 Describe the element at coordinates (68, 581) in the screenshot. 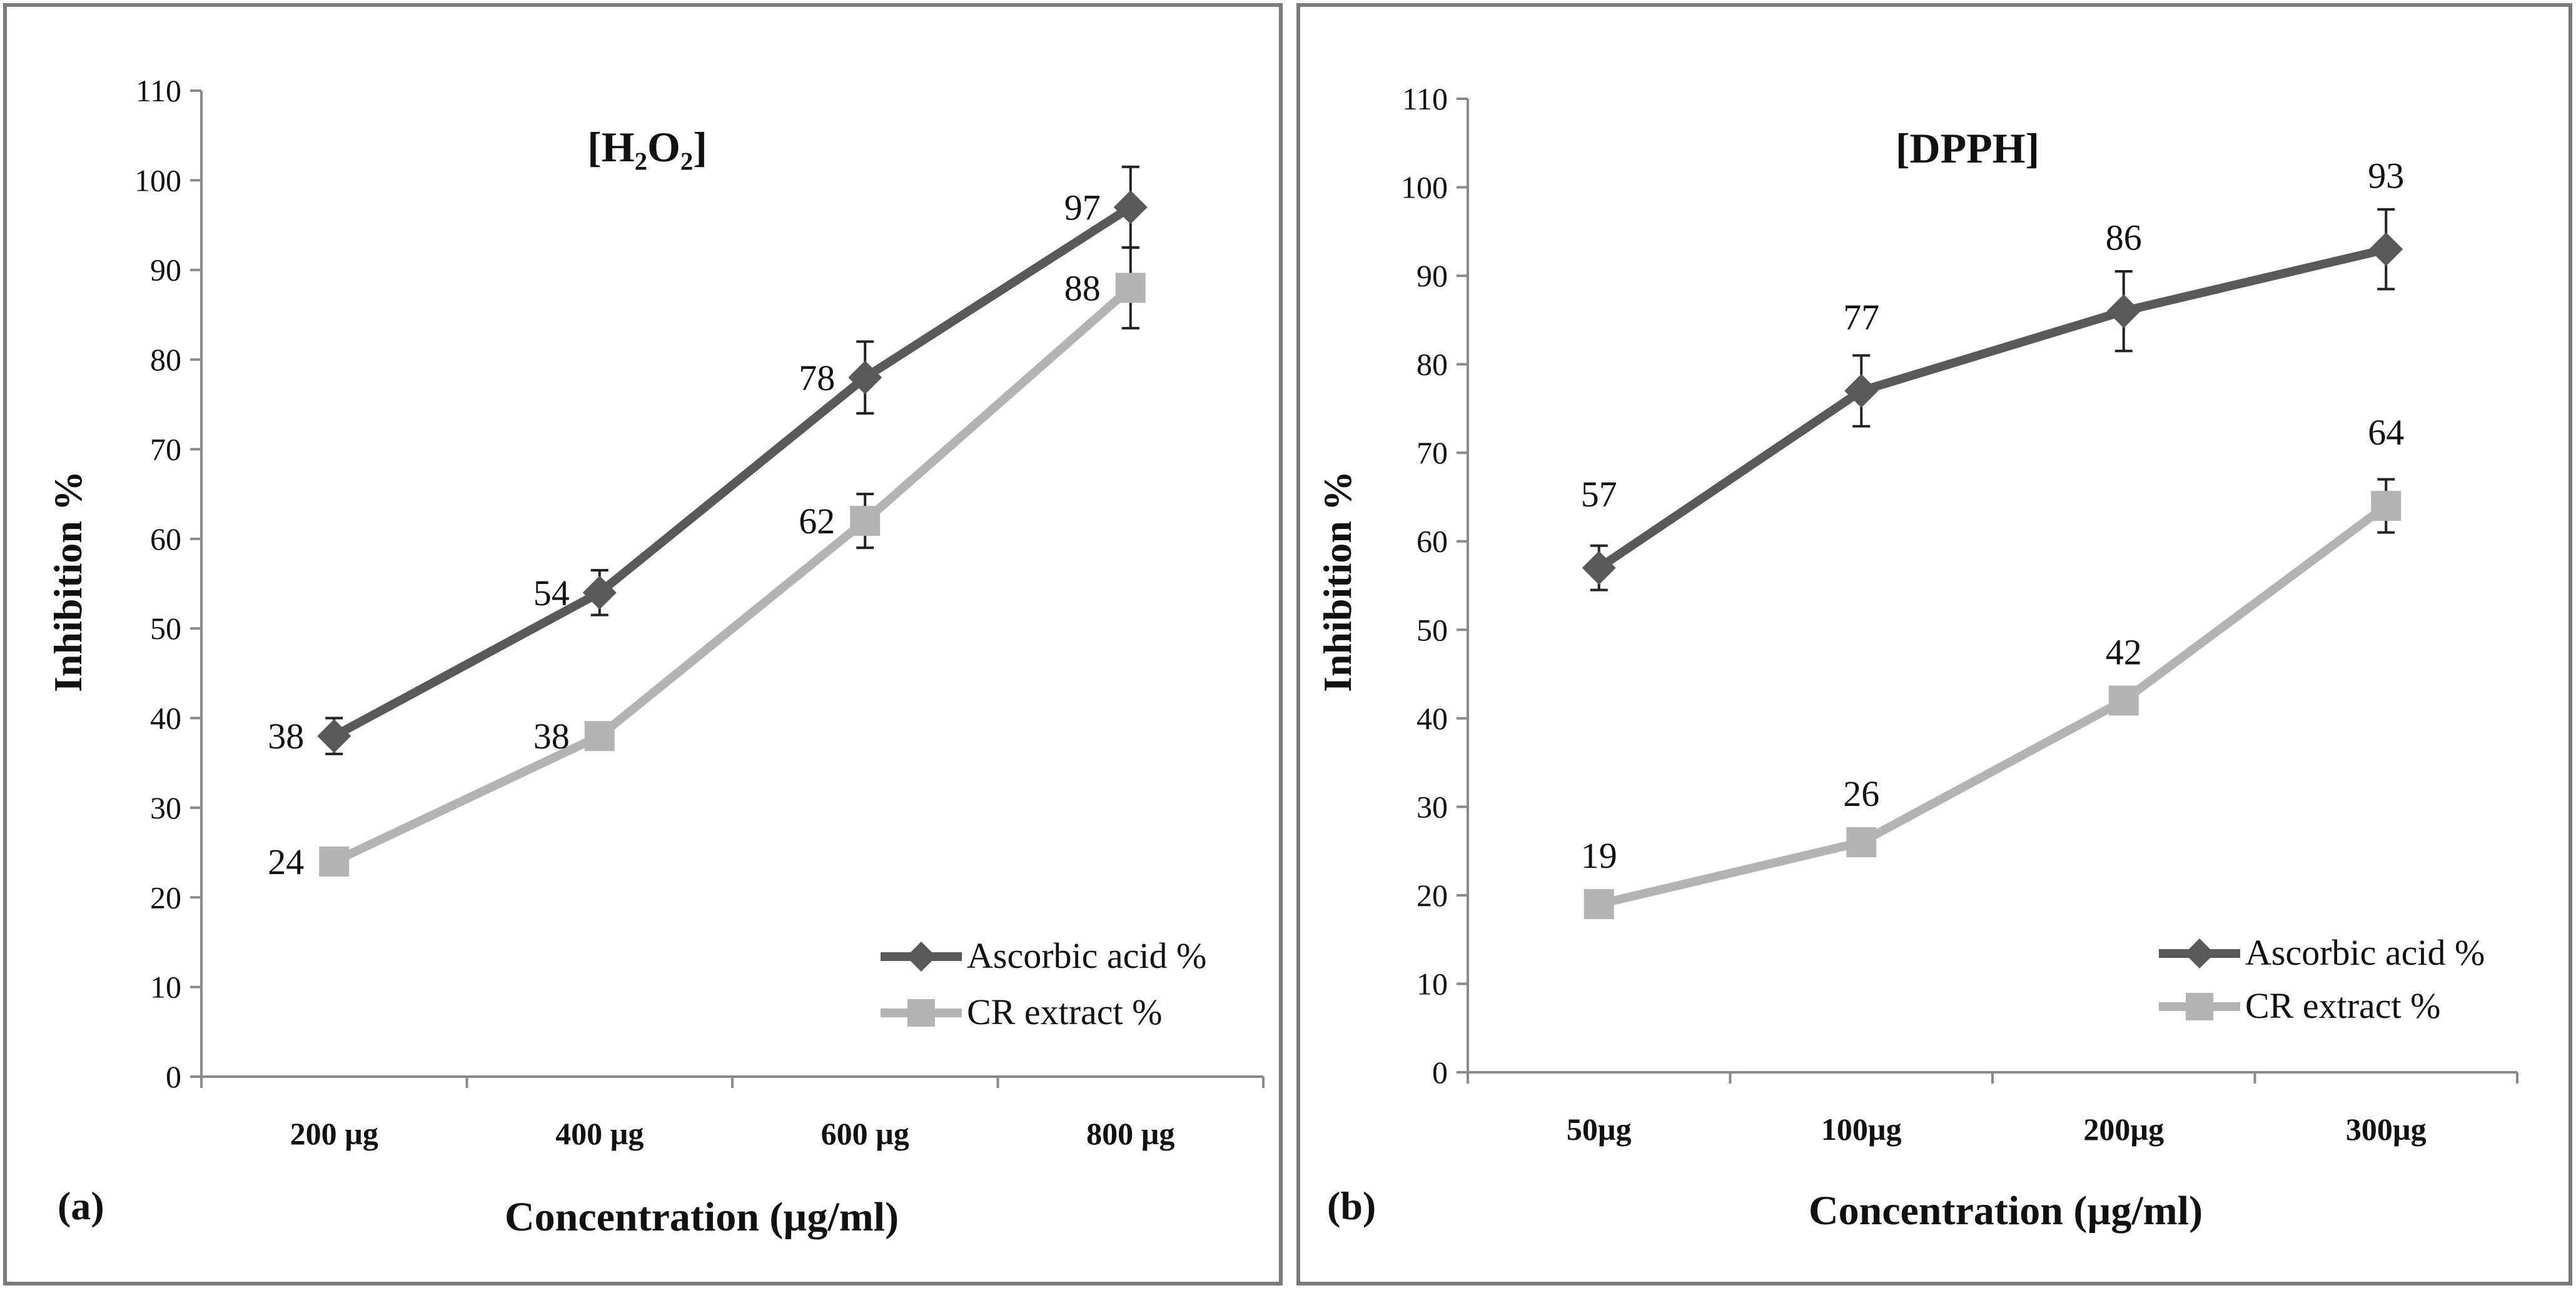

I see `panel-a-y-axis-title: Inhibition %` at that location.